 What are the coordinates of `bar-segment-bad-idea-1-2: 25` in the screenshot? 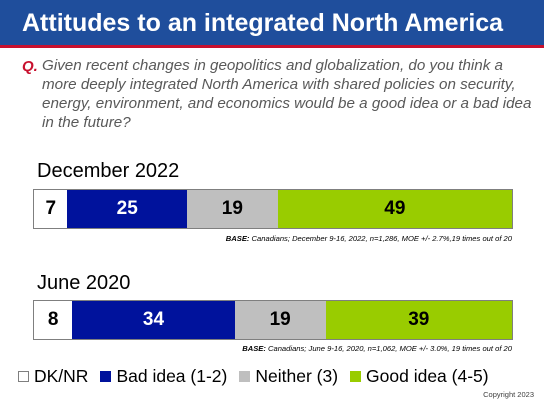 It's located at (127, 209).